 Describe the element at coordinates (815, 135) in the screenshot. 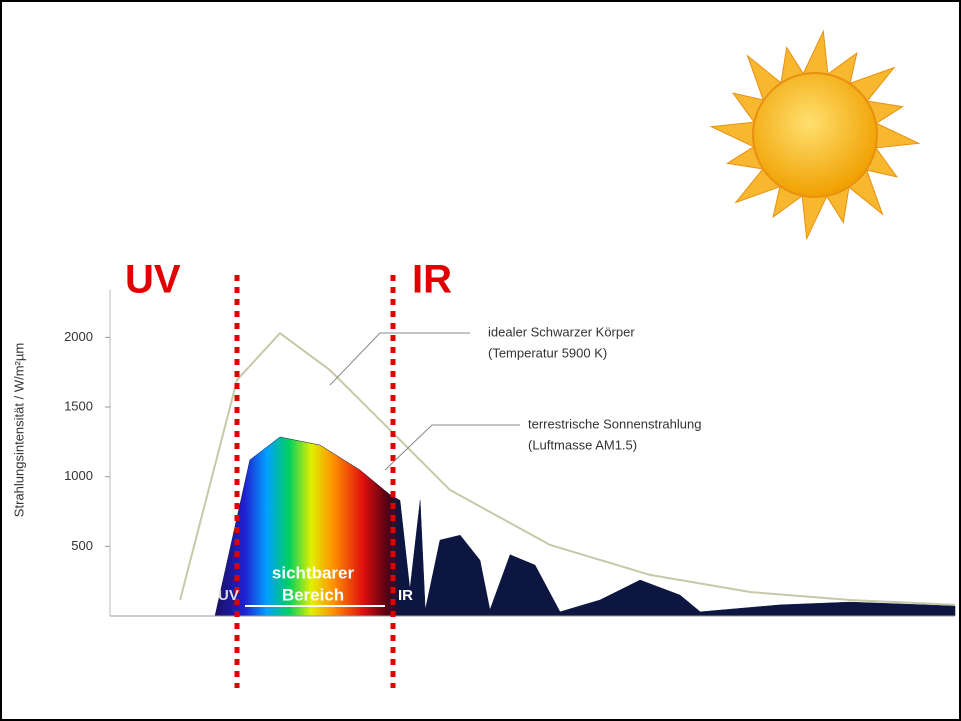

I see `sun` at that location.